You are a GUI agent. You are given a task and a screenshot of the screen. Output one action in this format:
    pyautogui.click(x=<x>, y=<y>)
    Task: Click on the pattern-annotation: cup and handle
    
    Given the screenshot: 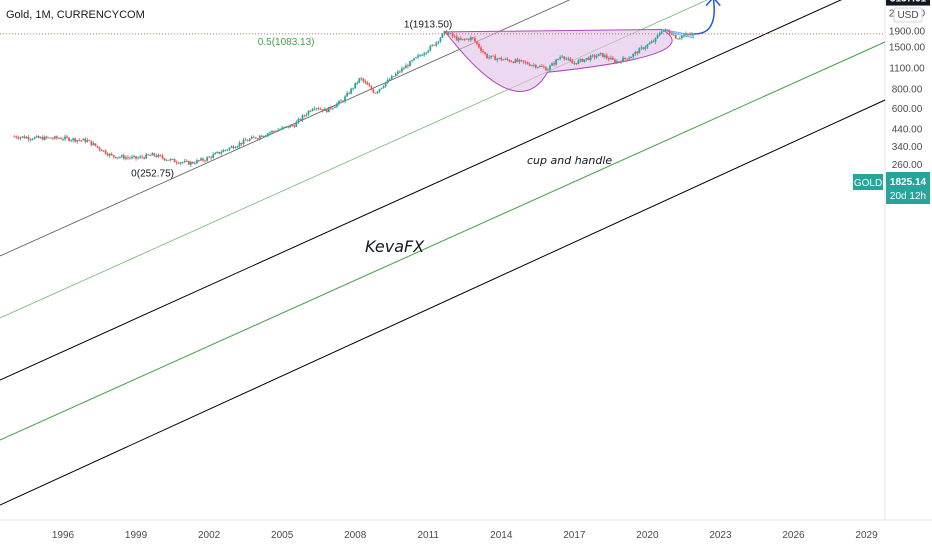 What is the action you would take?
    pyautogui.click(x=569, y=160)
    